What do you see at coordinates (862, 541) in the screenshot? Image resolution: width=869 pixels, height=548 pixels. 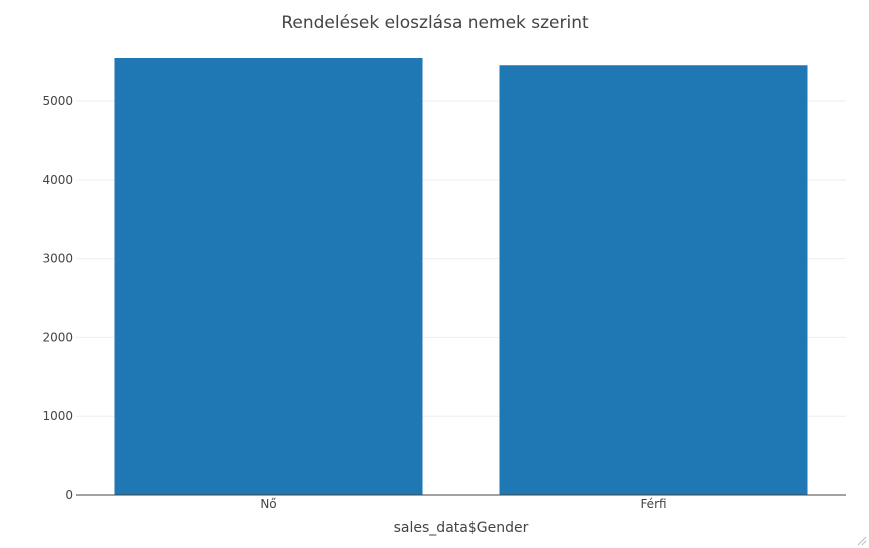 I see `resize-handle-icon` at bounding box center [862, 541].